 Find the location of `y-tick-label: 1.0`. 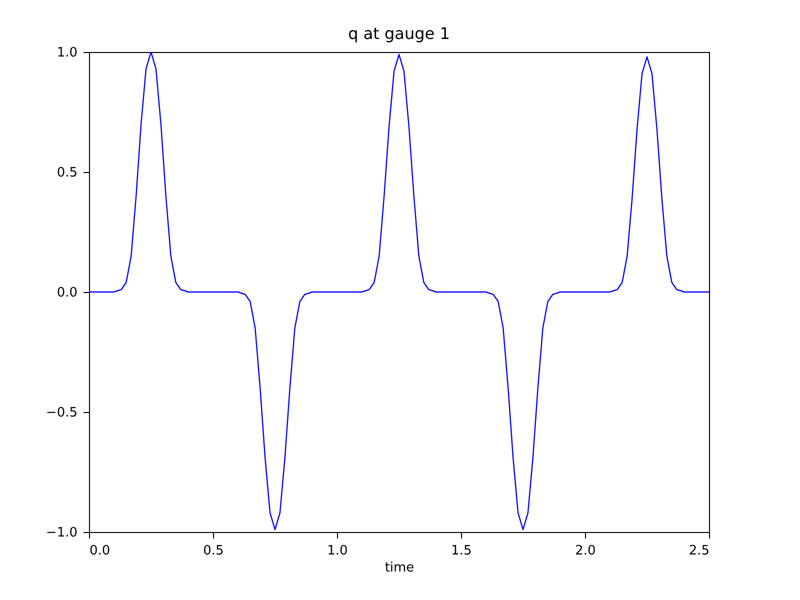

y-tick-label: 1.0 is located at coordinates (67, 53).